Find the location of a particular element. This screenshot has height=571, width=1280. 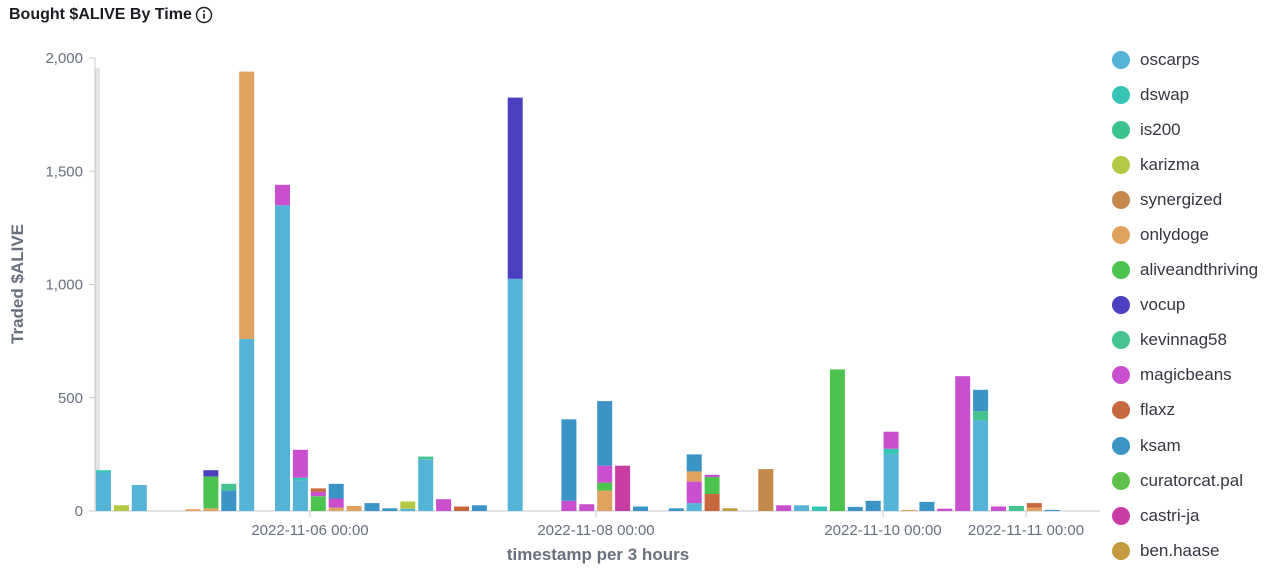

legend-item-curatorcat-pal: curatorcat.pal is located at coordinates (1196, 480).